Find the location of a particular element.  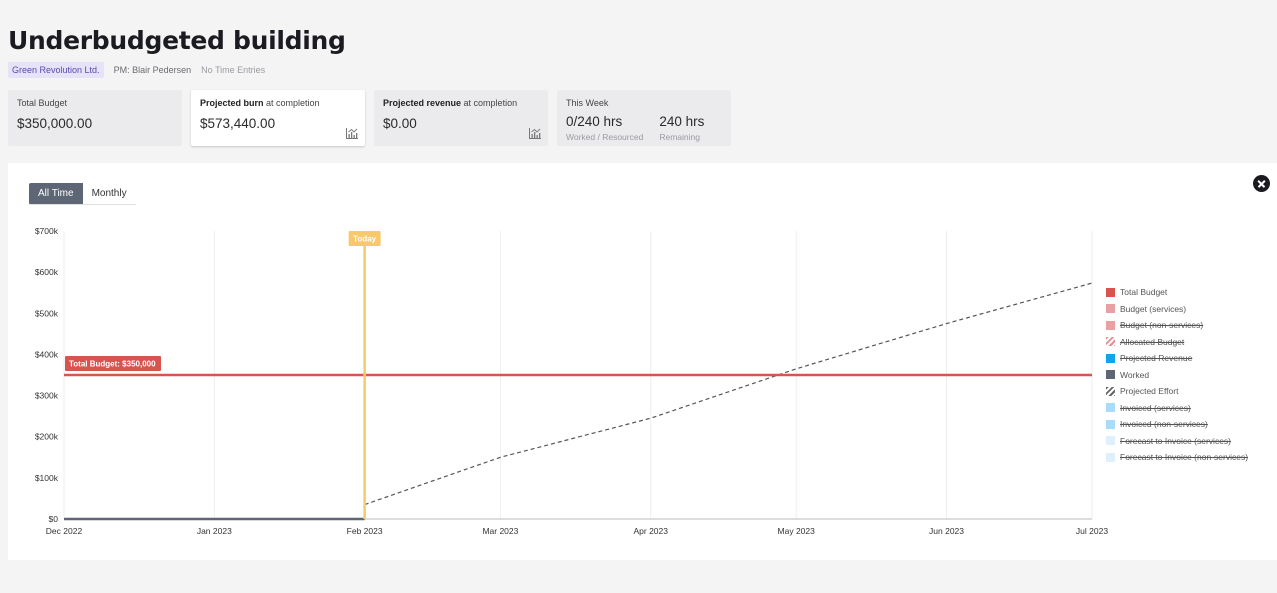

y-tick-label: $600k is located at coordinates (47, 272).